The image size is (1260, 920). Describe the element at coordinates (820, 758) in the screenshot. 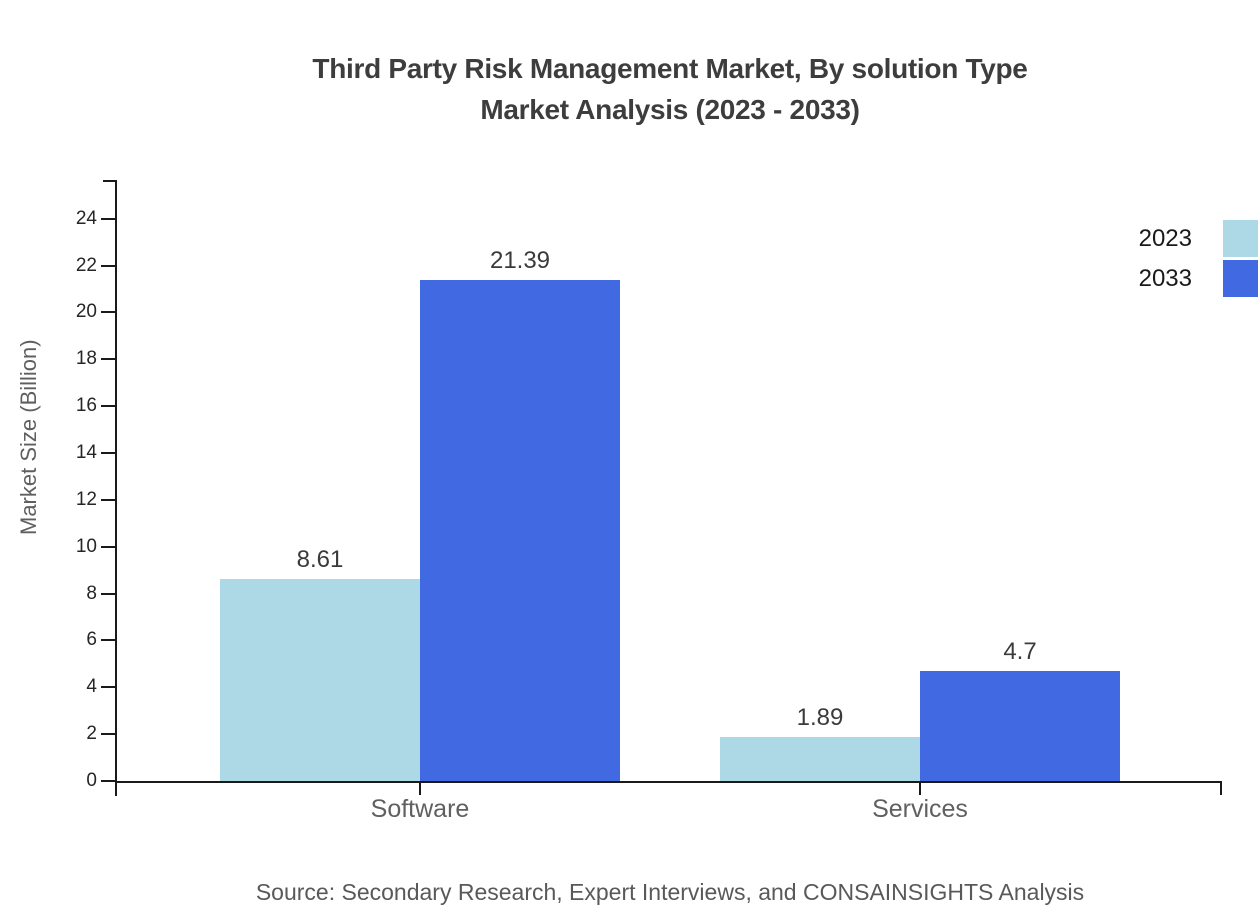

I see `bar-2023-services` at that location.